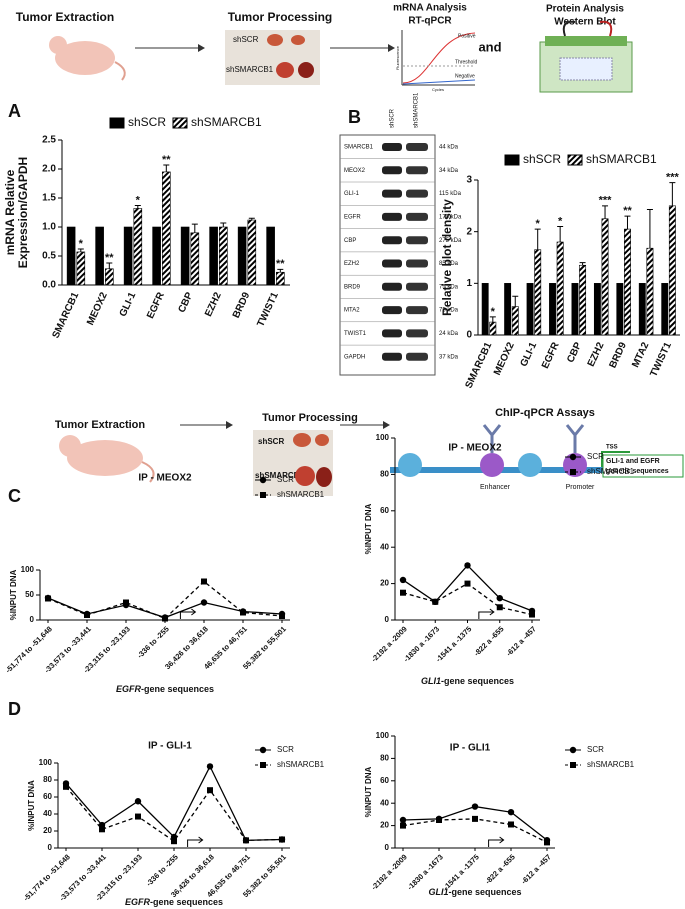 This screenshot has height=909, width=685. Describe the element at coordinates (449, 148) in the screenshot. I see `size-label: 44 kDa` at that location.